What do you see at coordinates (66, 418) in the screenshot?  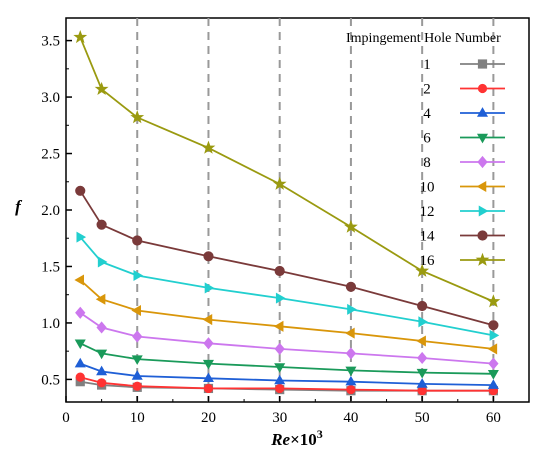 I see `x-tick-label: 0` at bounding box center [66, 418].